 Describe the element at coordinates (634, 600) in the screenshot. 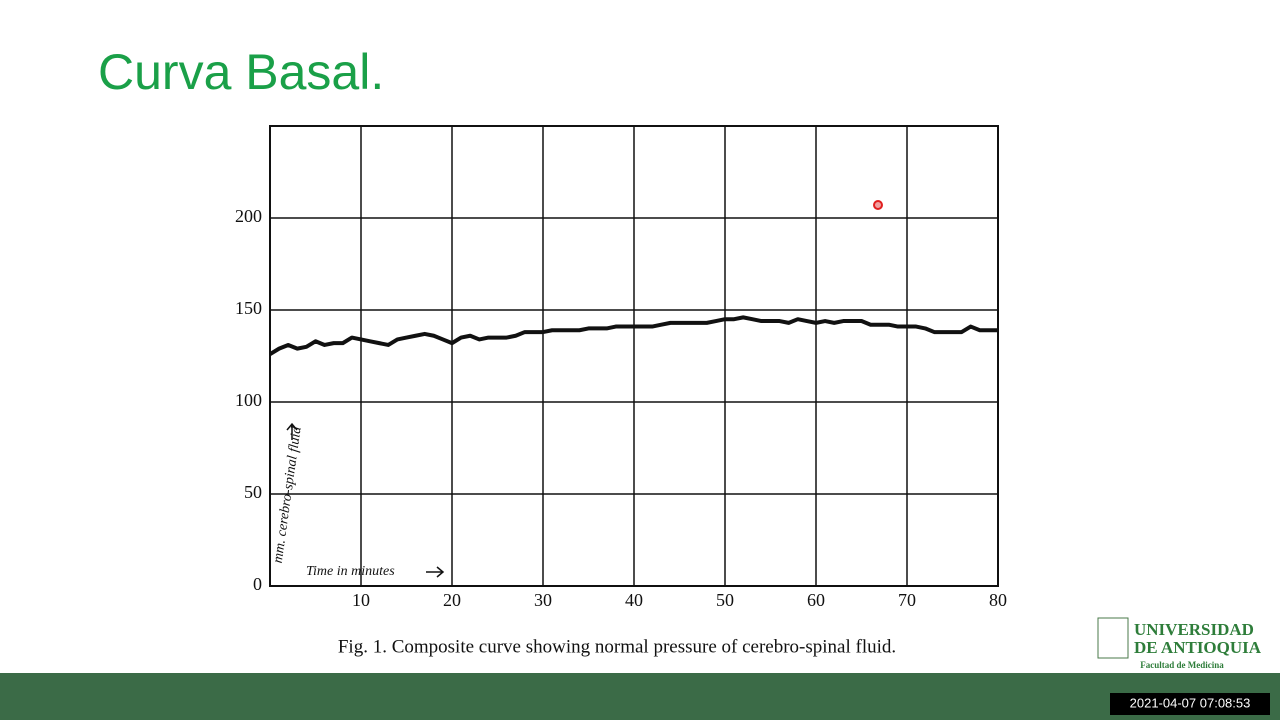

I see `x-tick-label: 40` at that location.